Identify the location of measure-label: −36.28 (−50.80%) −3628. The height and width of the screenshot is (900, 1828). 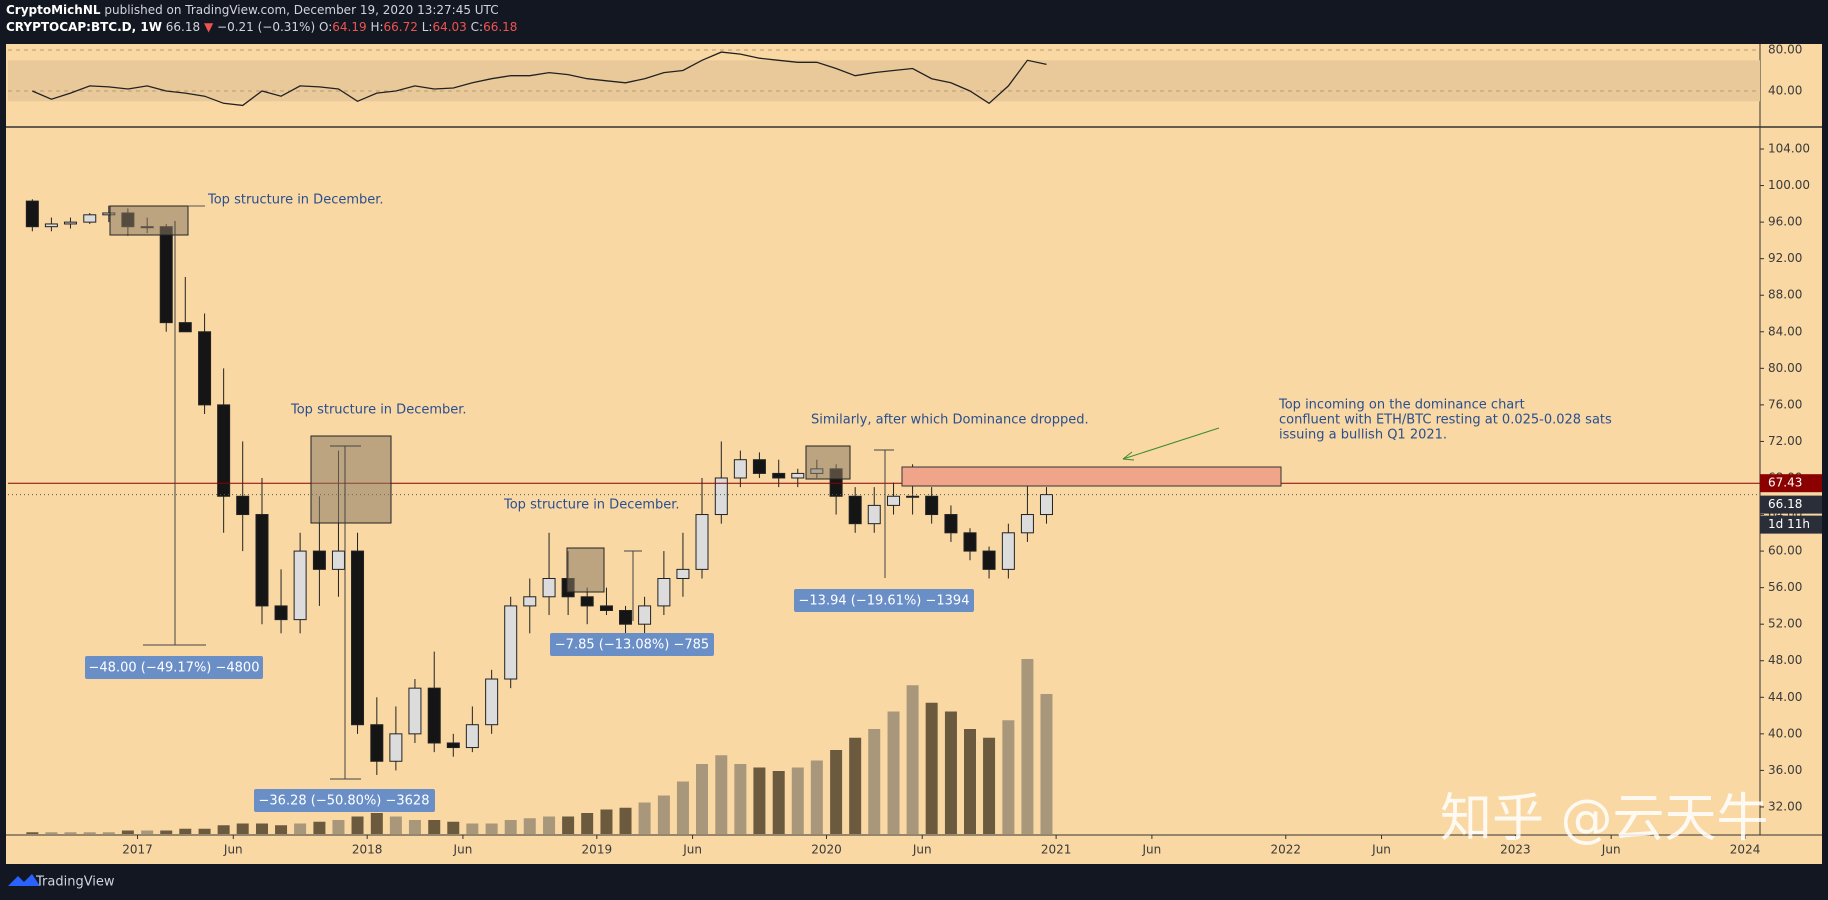
(344, 801).